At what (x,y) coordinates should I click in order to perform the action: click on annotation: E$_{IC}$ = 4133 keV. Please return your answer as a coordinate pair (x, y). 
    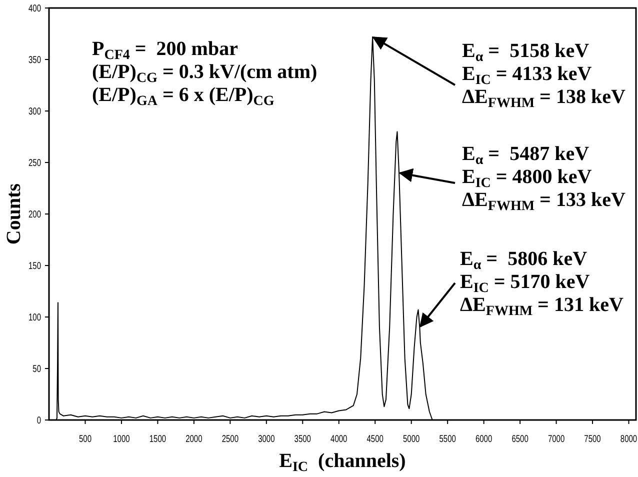
    Looking at the image, I should click on (527, 75).